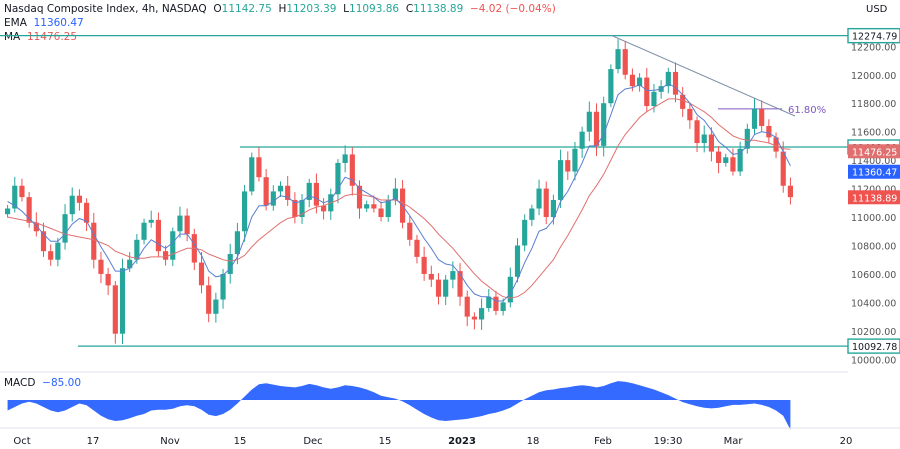 The image size is (900, 449). What do you see at coordinates (374, 9) in the screenshot?
I see `low-value: 11093.86` at bounding box center [374, 9].